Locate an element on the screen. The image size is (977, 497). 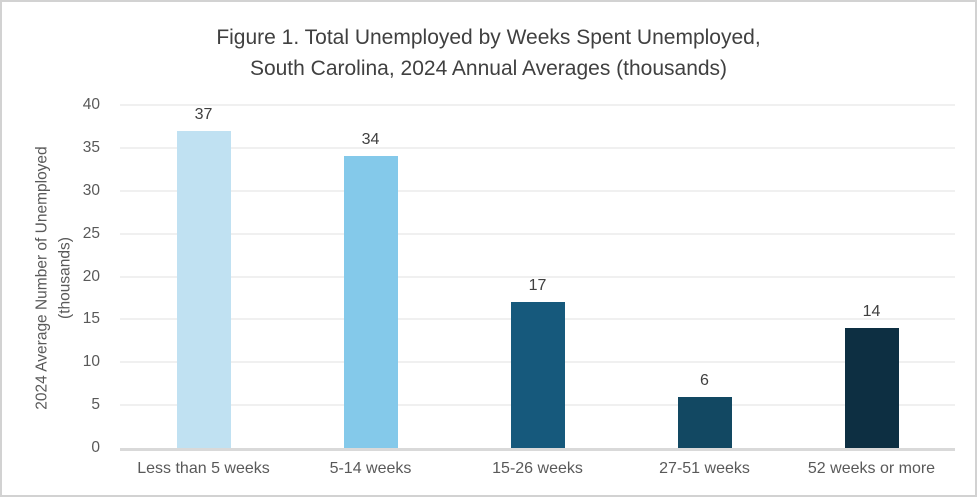
y-tick-label: 30 is located at coordinates (91, 190).